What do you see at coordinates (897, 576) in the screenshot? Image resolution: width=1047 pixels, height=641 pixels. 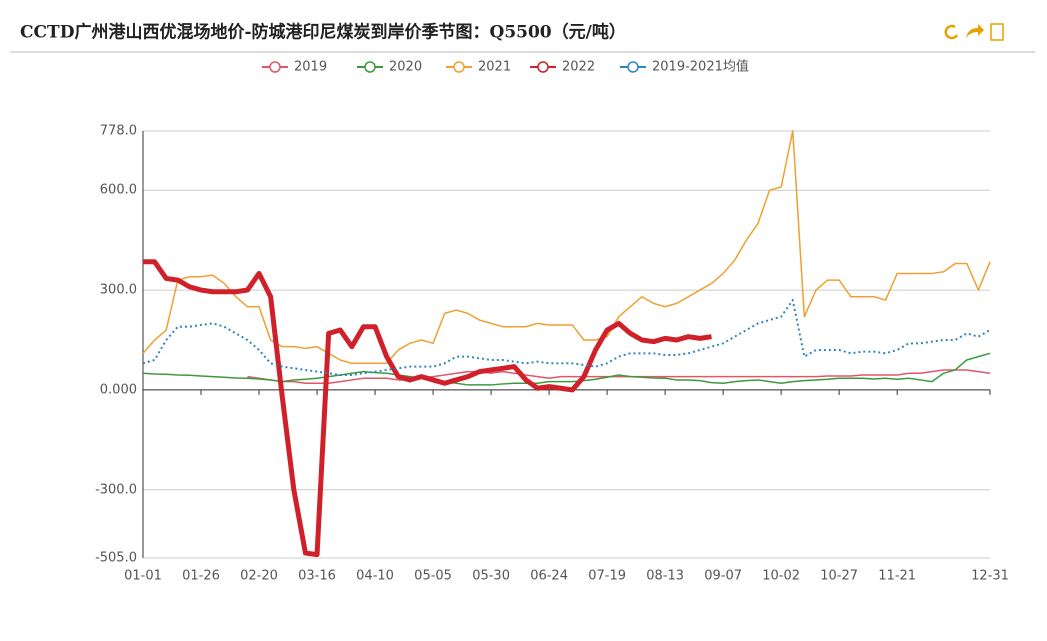 I see `x-tick-label: 11-21` at bounding box center [897, 576].